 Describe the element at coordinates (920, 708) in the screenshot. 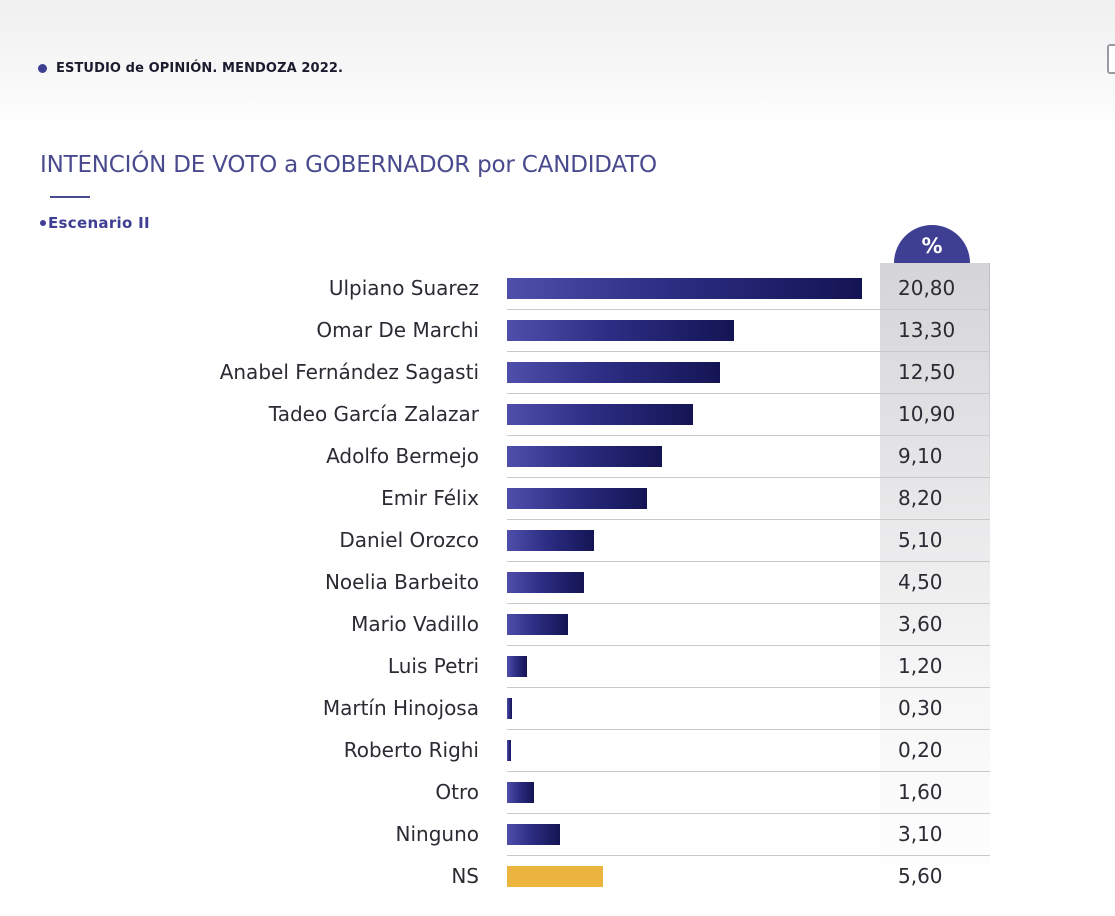

I see `value-label: 0,30` at that location.